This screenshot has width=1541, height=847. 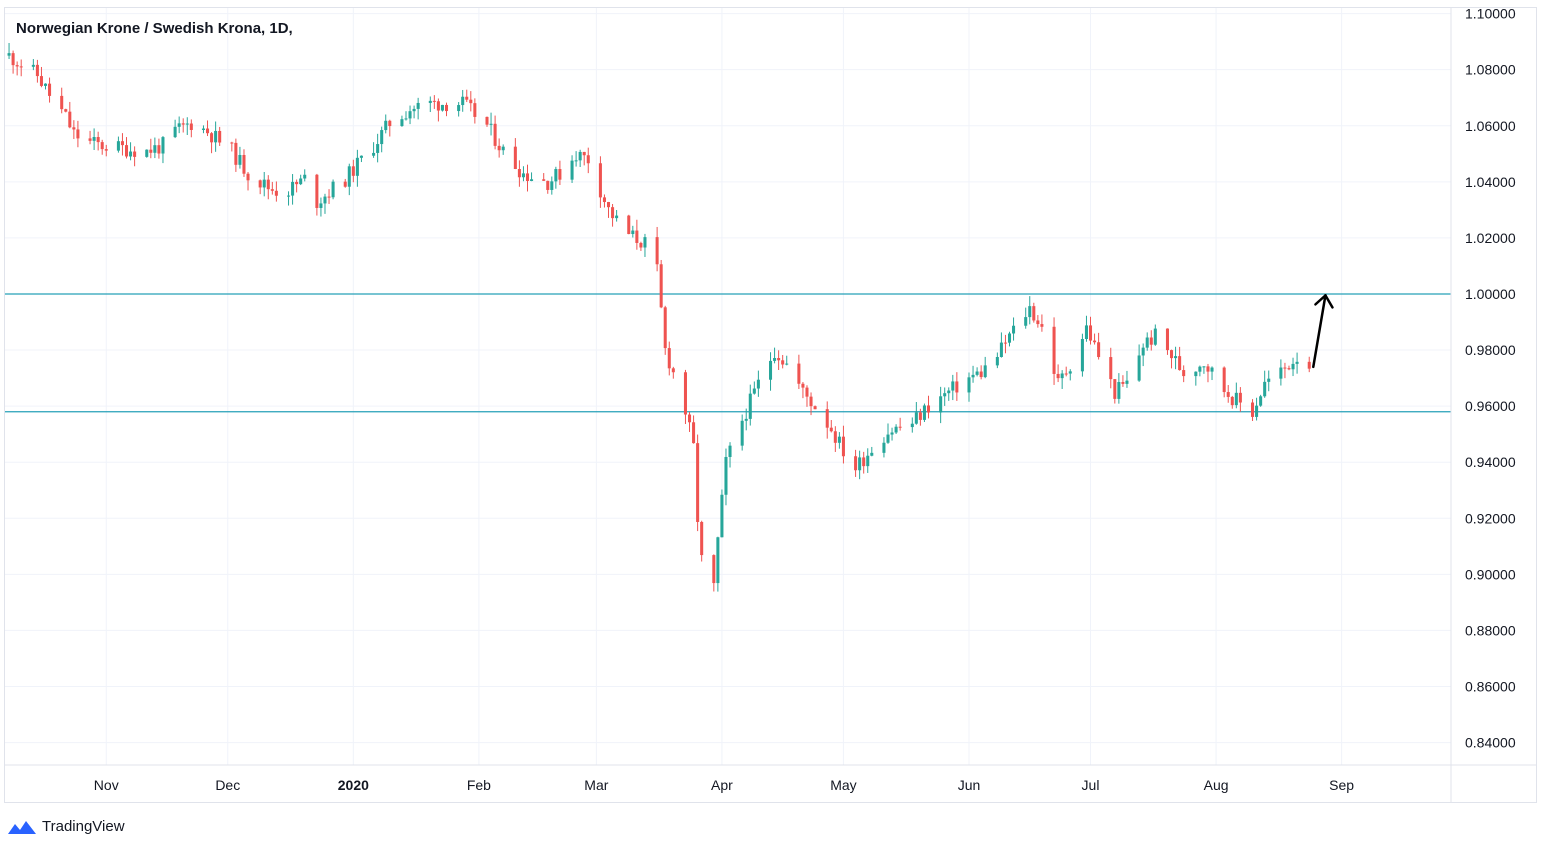 I want to click on tradingview-logo: TradingView, so click(x=65, y=826).